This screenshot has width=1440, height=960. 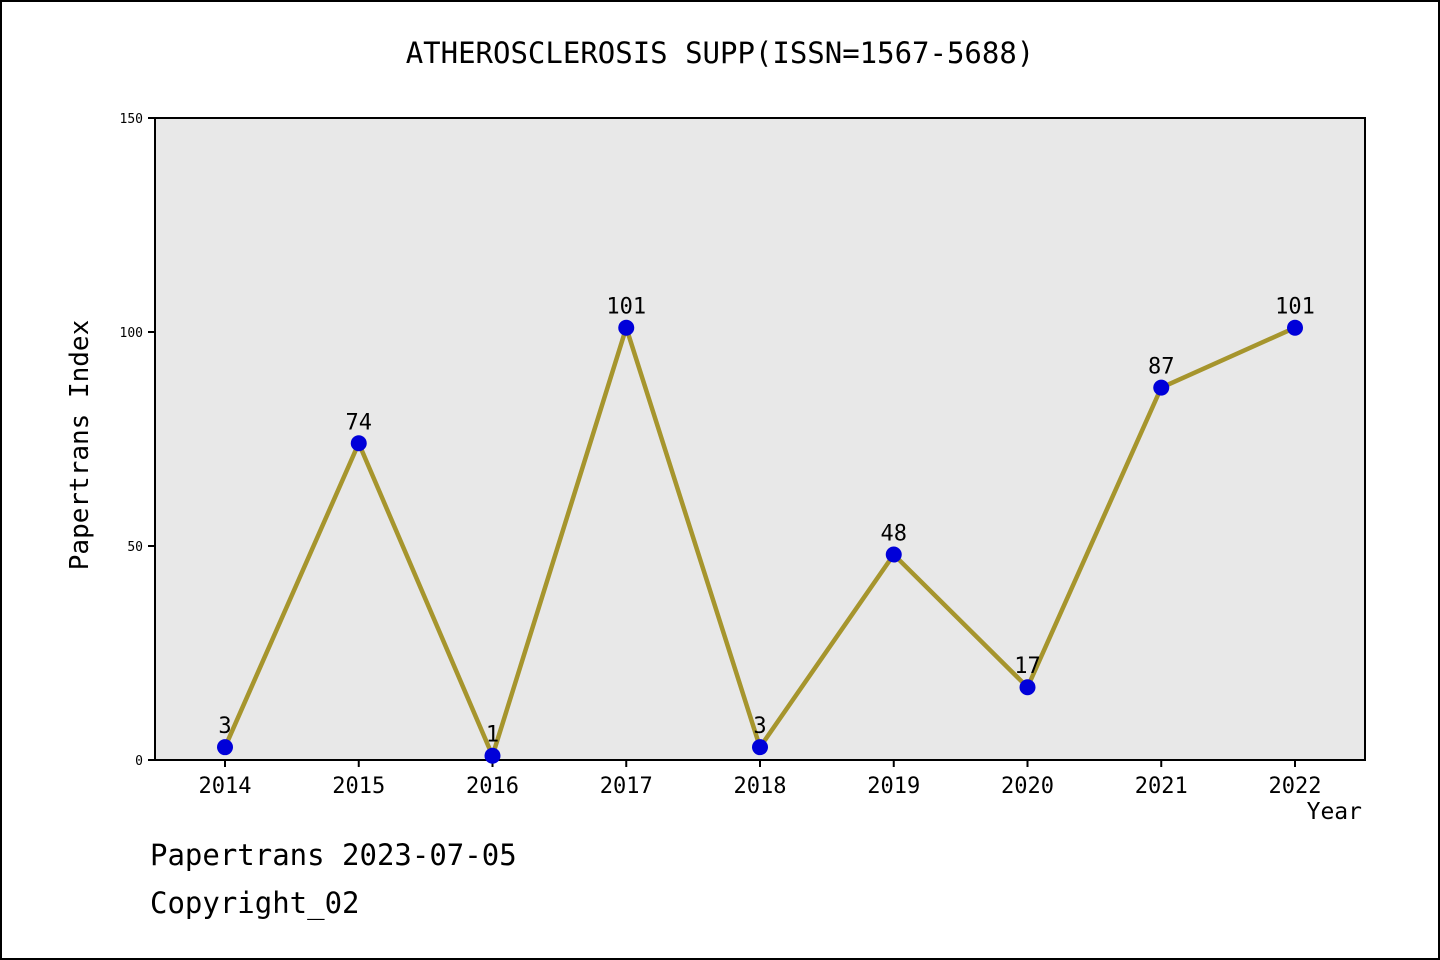 What do you see at coordinates (358, 786) in the screenshot?
I see `x-tick-label: 2015` at bounding box center [358, 786].